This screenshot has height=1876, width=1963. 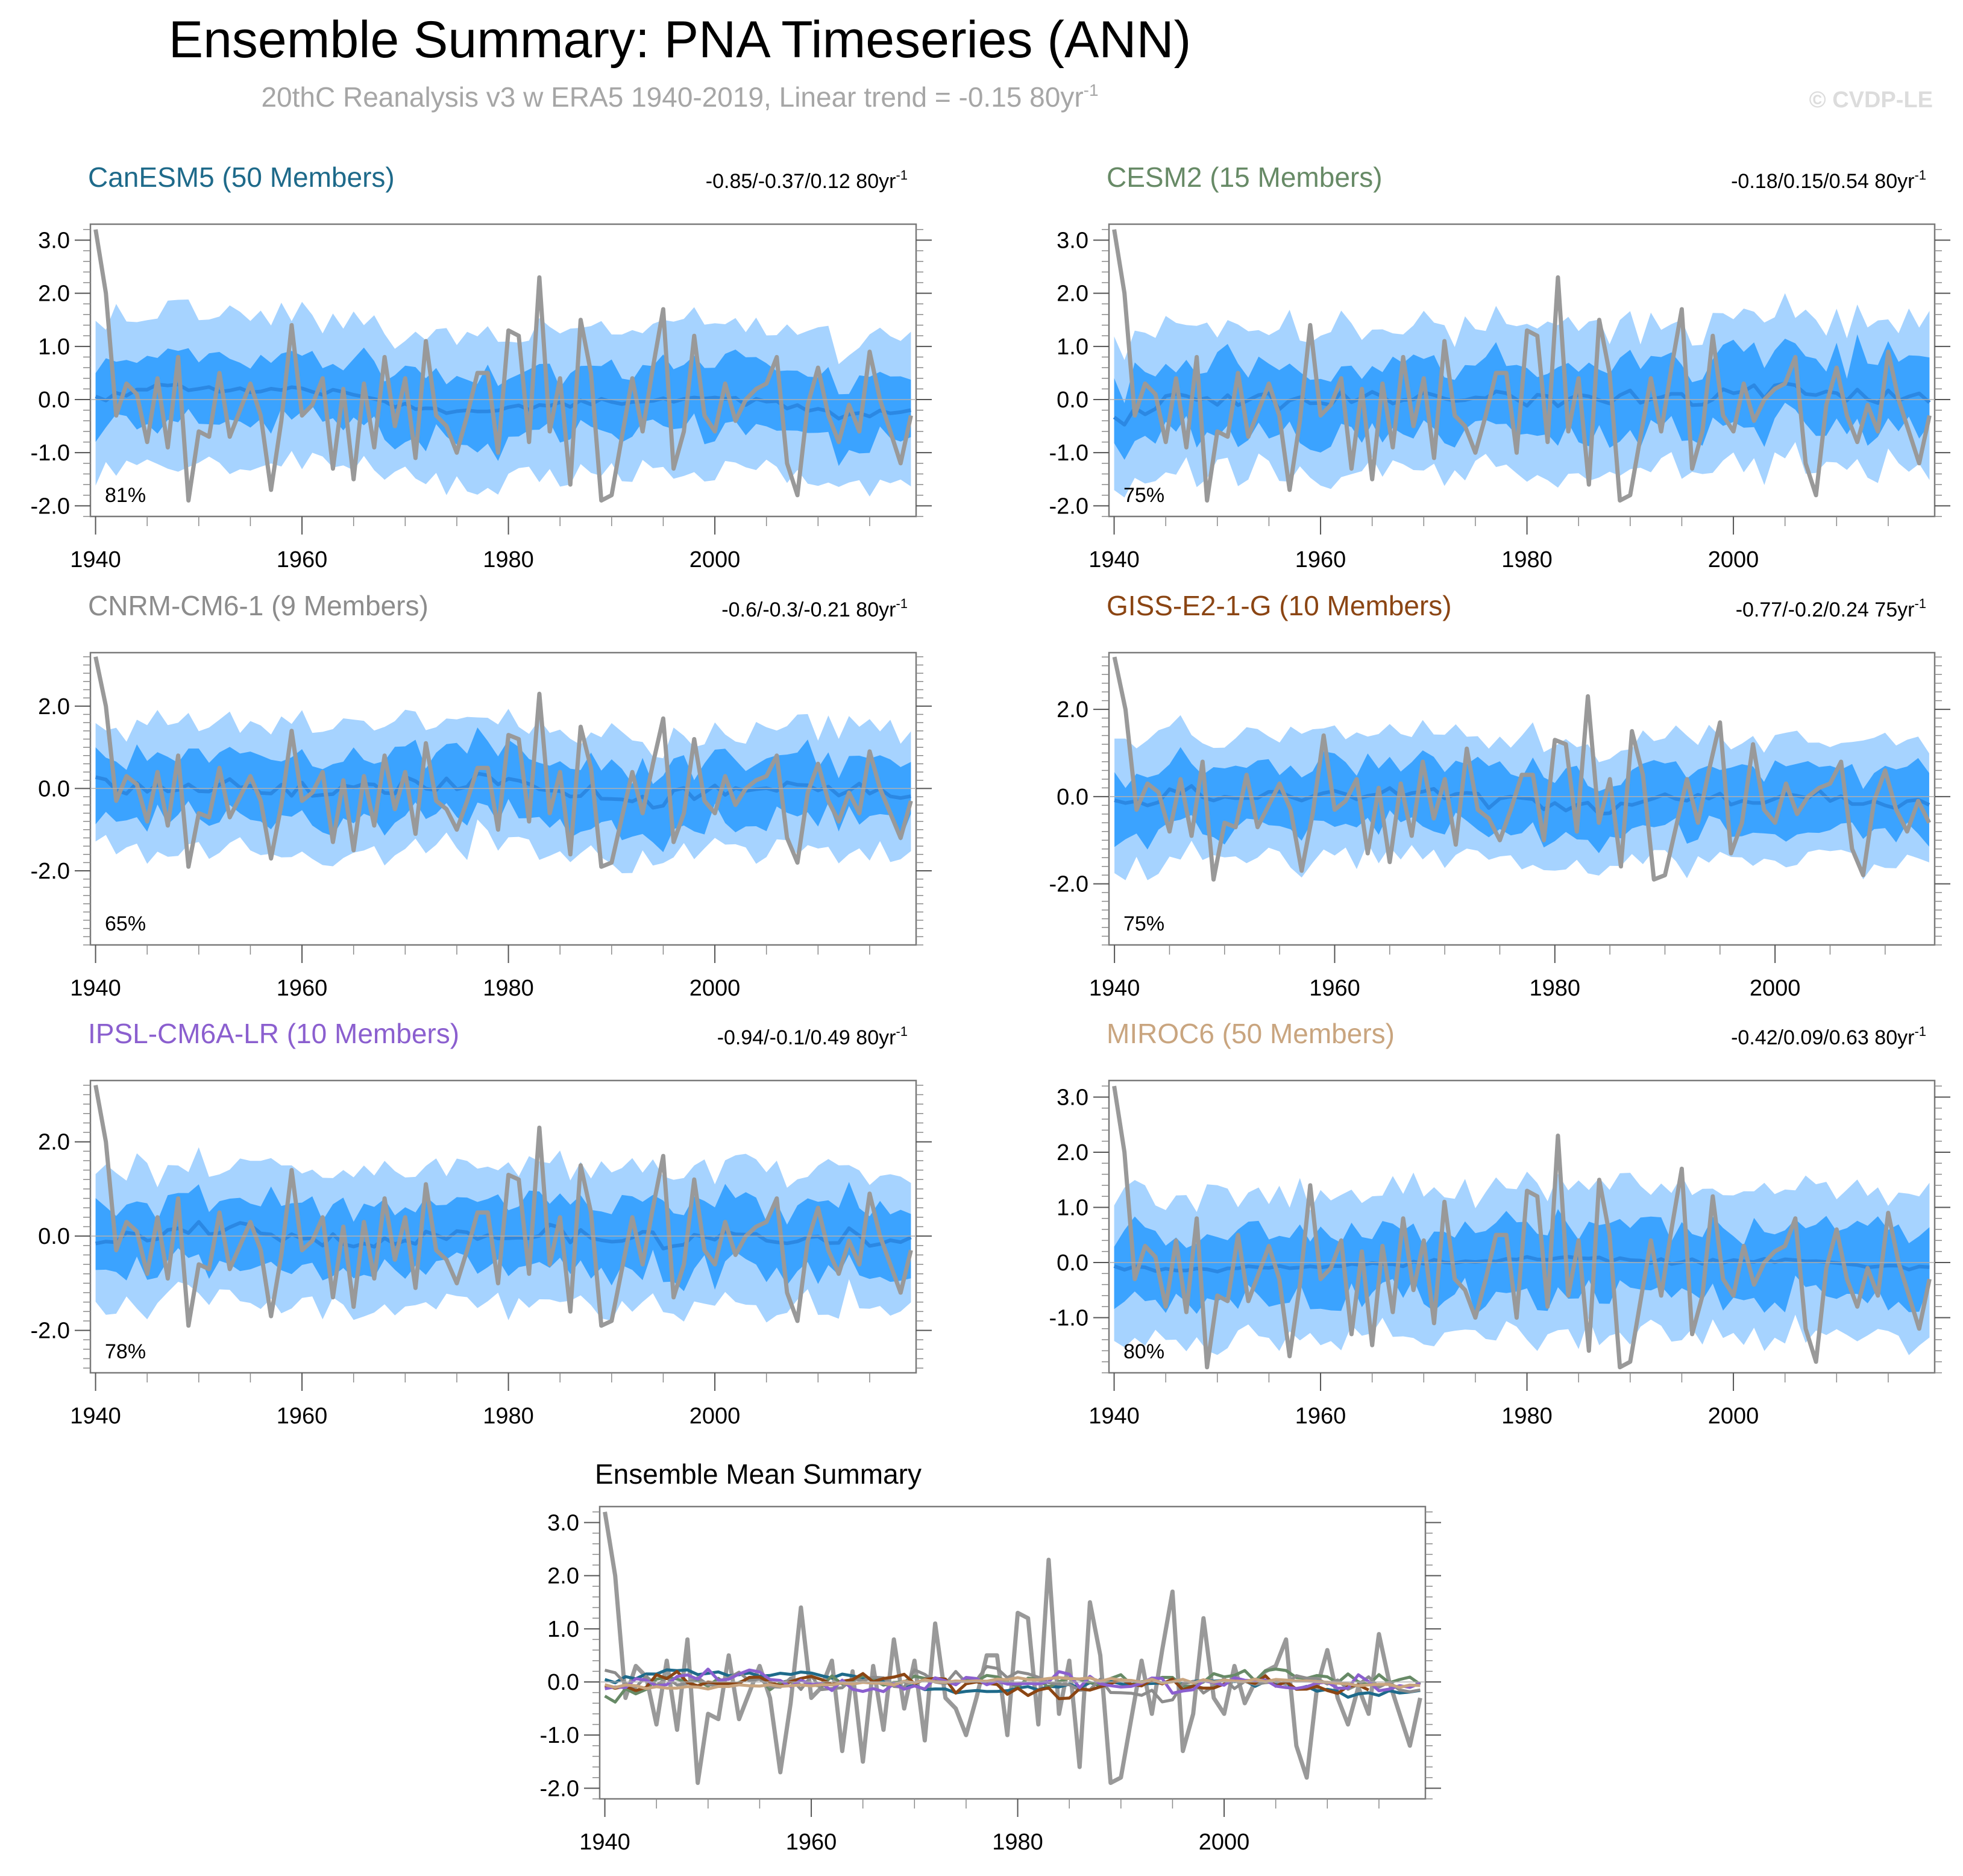 What do you see at coordinates (1143, 923) in the screenshot?
I see `percent-label: 75%` at bounding box center [1143, 923].